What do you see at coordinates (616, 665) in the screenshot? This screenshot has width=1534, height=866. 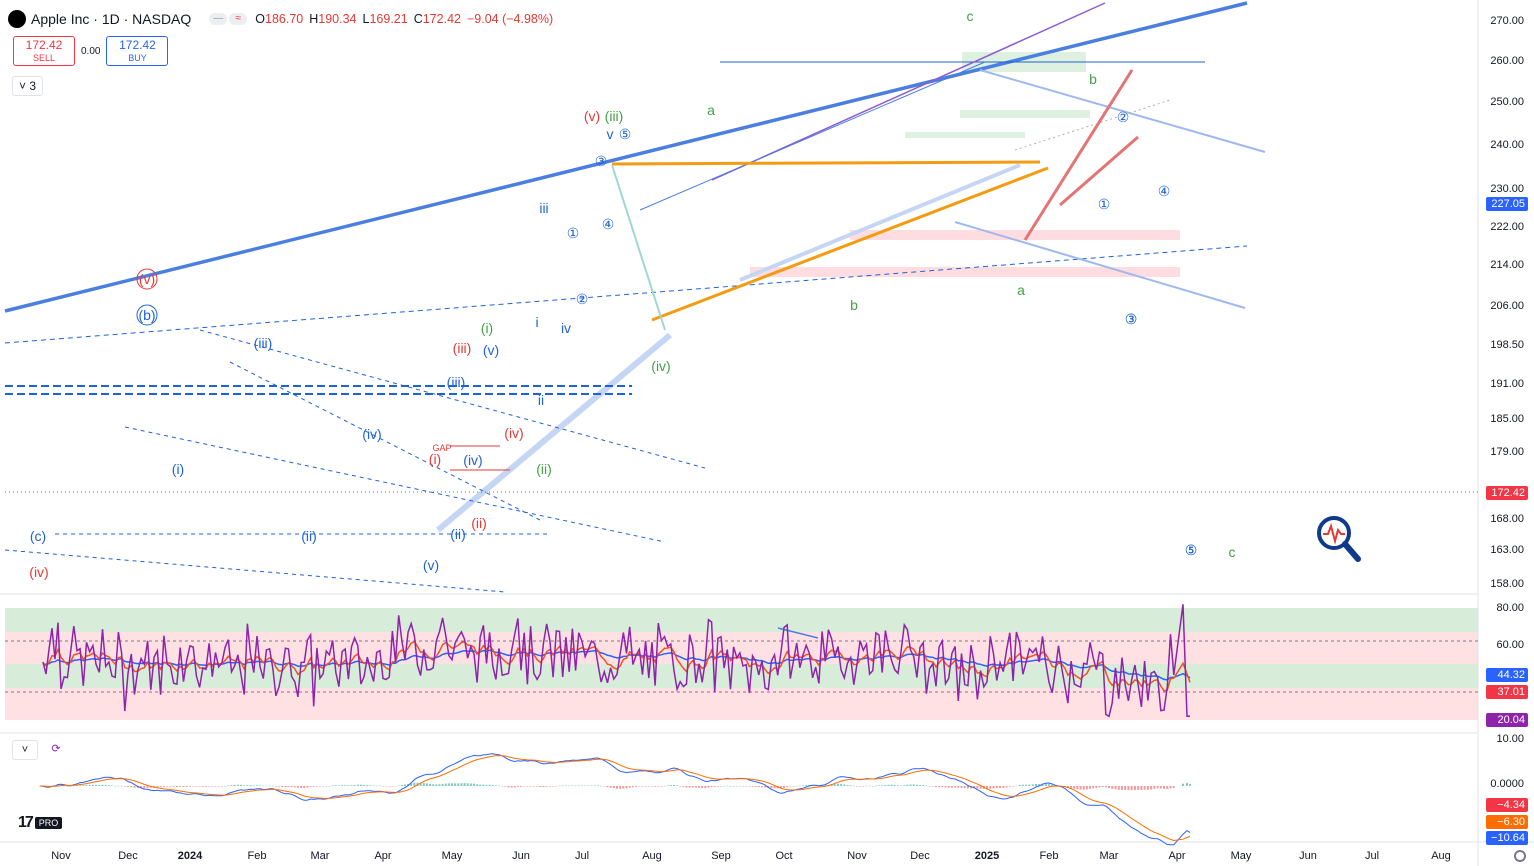 I see `rsi-ma-line` at bounding box center [616, 665].